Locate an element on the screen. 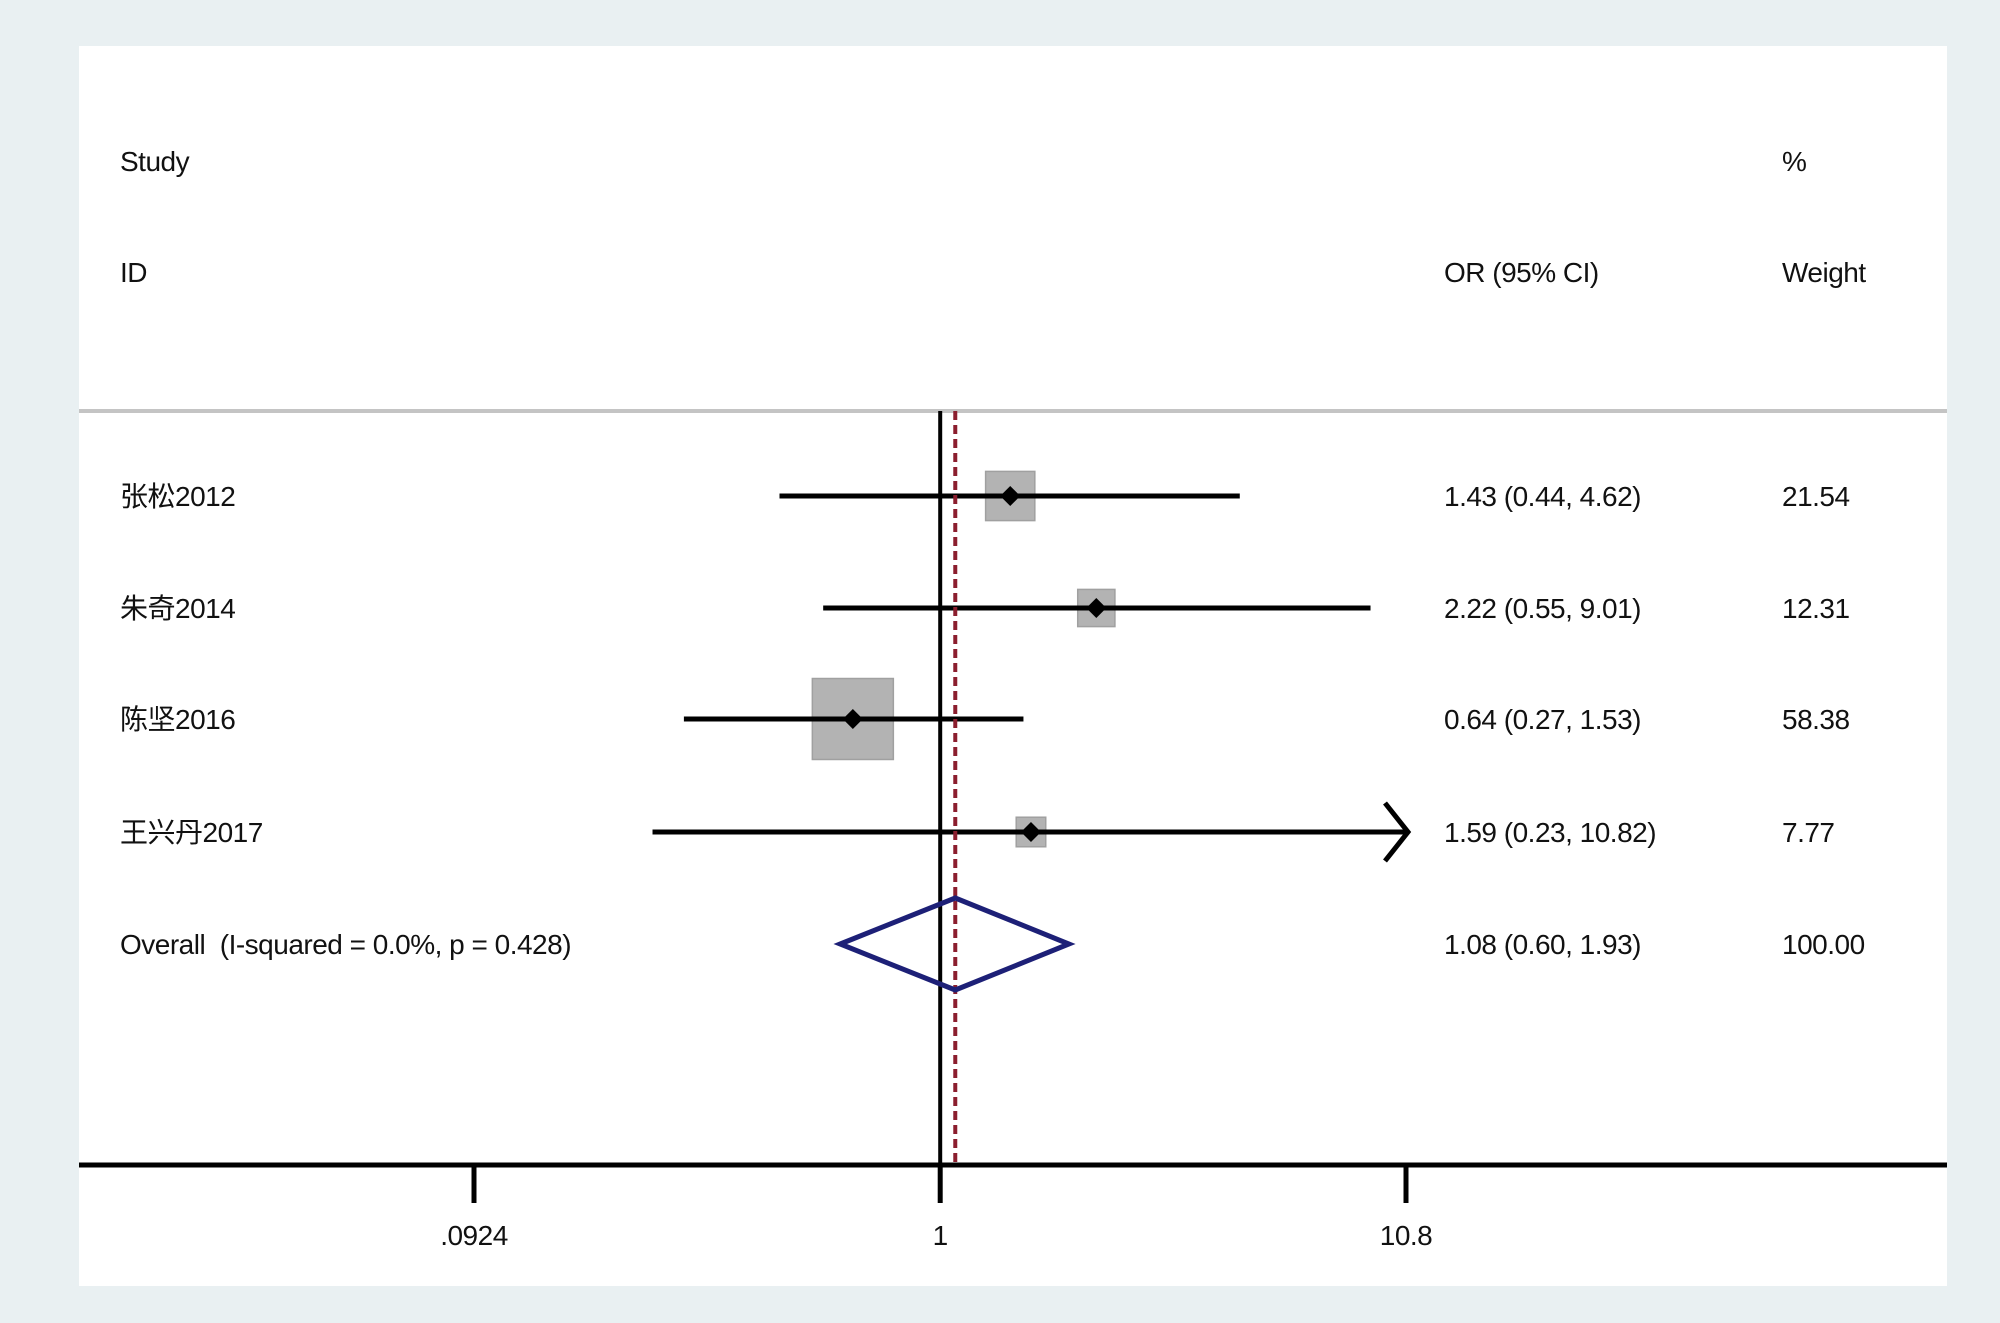 Image resolution: width=2000 pixels, height=1323 pixels. x-tick-label: 1 is located at coordinates (940, 1235).